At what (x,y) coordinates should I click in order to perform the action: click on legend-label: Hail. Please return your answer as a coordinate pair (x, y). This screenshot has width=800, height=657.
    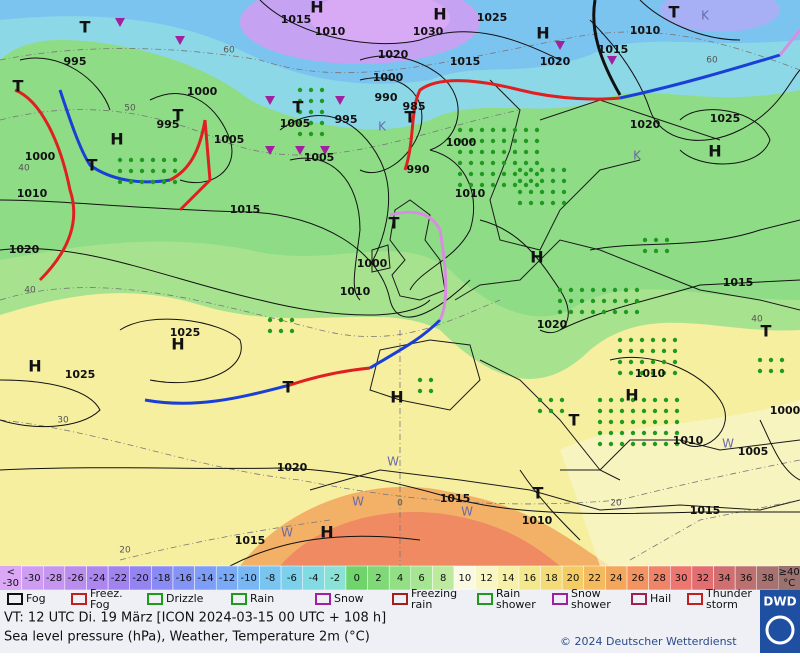
    Looking at the image, I should click on (660, 598).